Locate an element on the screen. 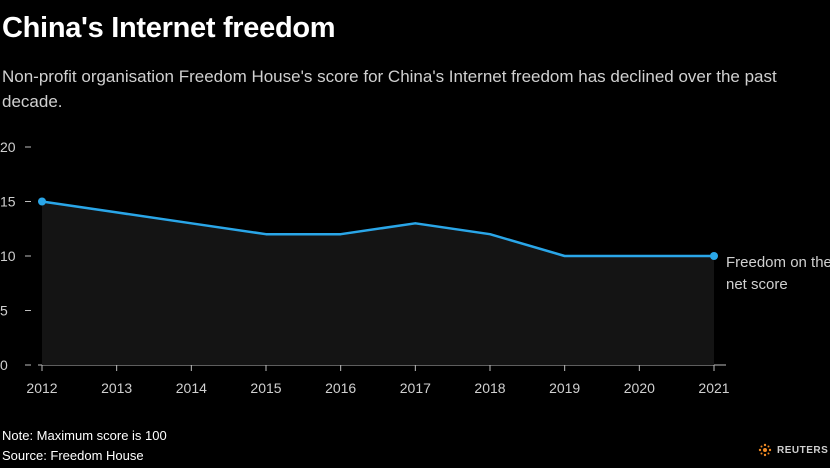  chart-source: Source: Freedom House is located at coordinates (73, 455).